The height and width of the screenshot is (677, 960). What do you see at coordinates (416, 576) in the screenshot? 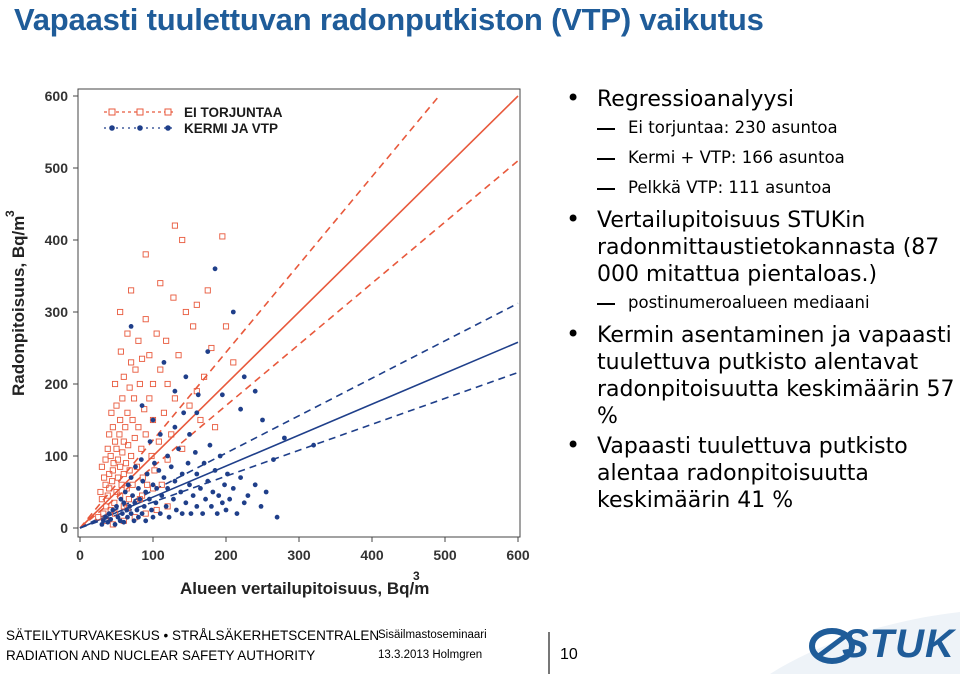
I see `x-axis-label-sup: 3` at bounding box center [416, 576].